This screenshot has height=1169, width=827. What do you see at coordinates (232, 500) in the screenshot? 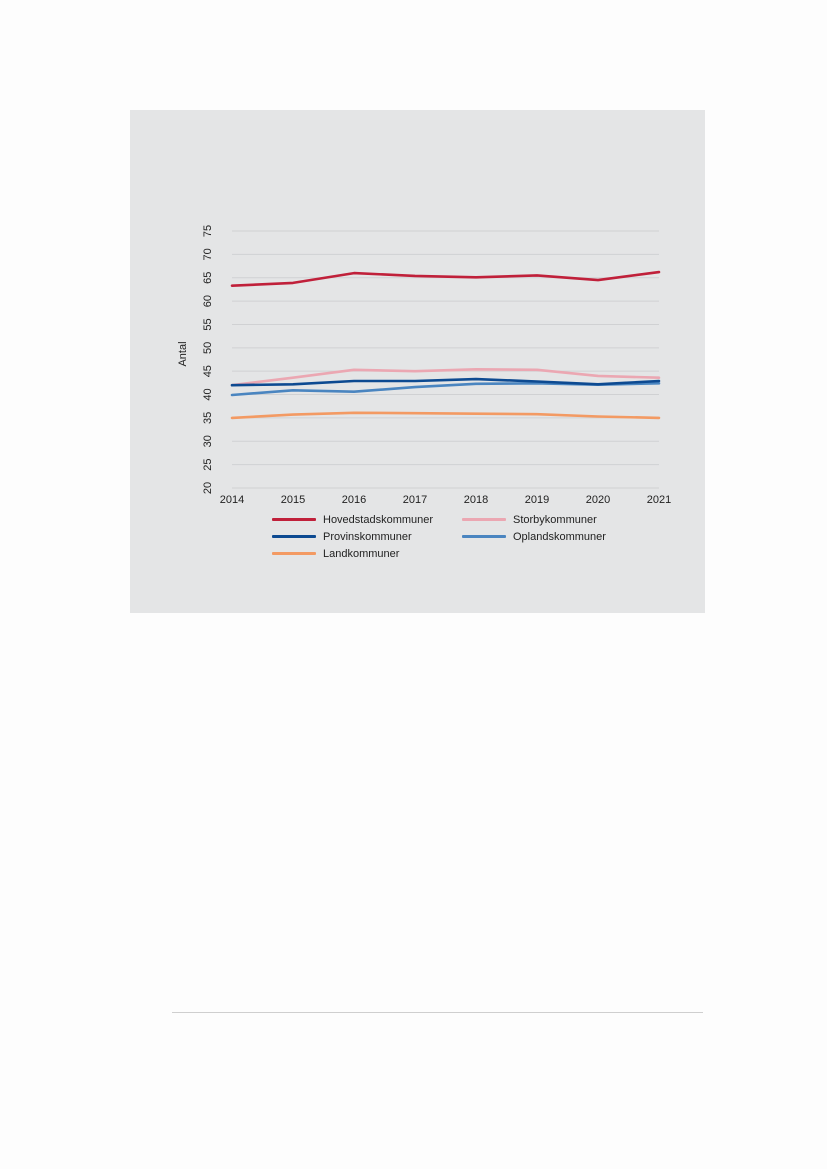
I see `x-tick-label-2014: 2014` at bounding box center [232, 500].